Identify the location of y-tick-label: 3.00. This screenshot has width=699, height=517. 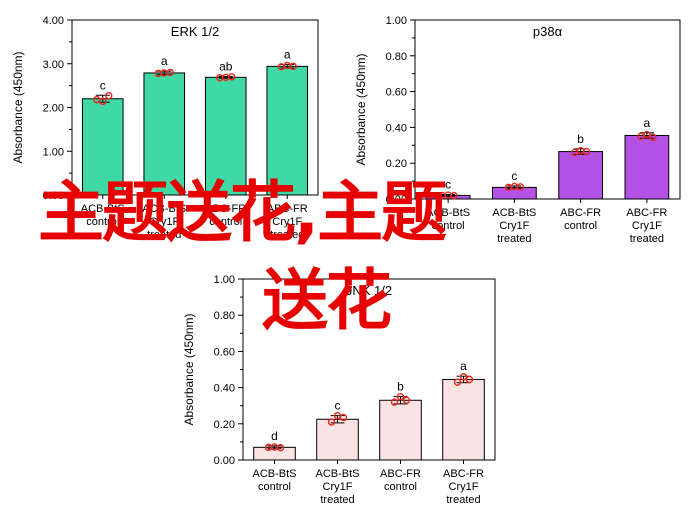
(53, 65).